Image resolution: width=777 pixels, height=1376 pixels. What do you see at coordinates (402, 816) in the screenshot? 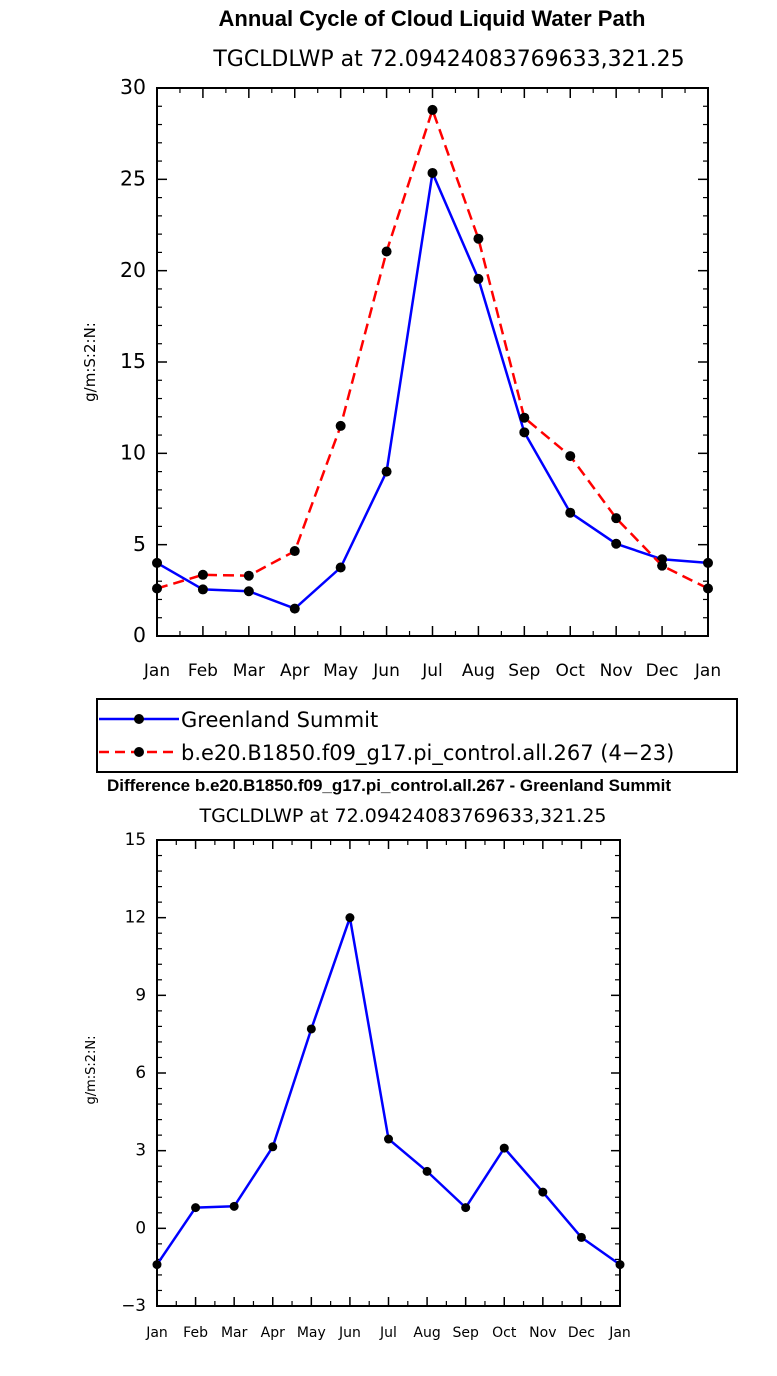
I see `chart2-subtitle: TGCLDLWP at 72.09424083769633,321.25` at bounding box center [402, 816].